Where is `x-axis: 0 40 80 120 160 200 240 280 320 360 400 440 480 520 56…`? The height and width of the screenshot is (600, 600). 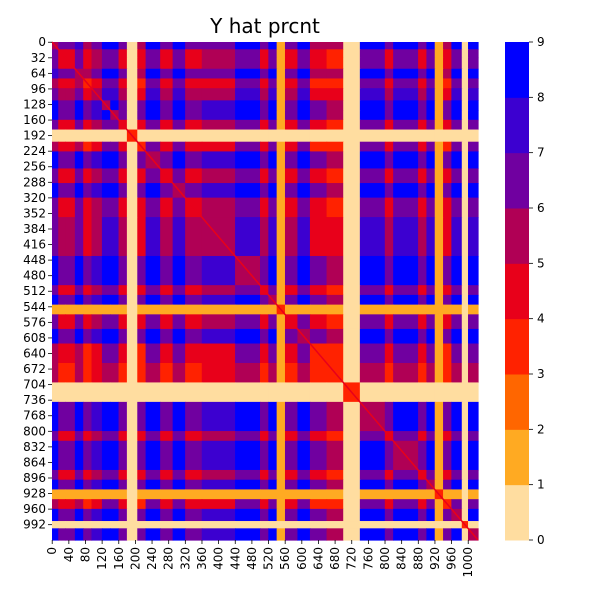
x-axis: 0 40 80 120 160 200 240 280 320 360 400 440 480 520 56… is located at coordinates (260, 559).